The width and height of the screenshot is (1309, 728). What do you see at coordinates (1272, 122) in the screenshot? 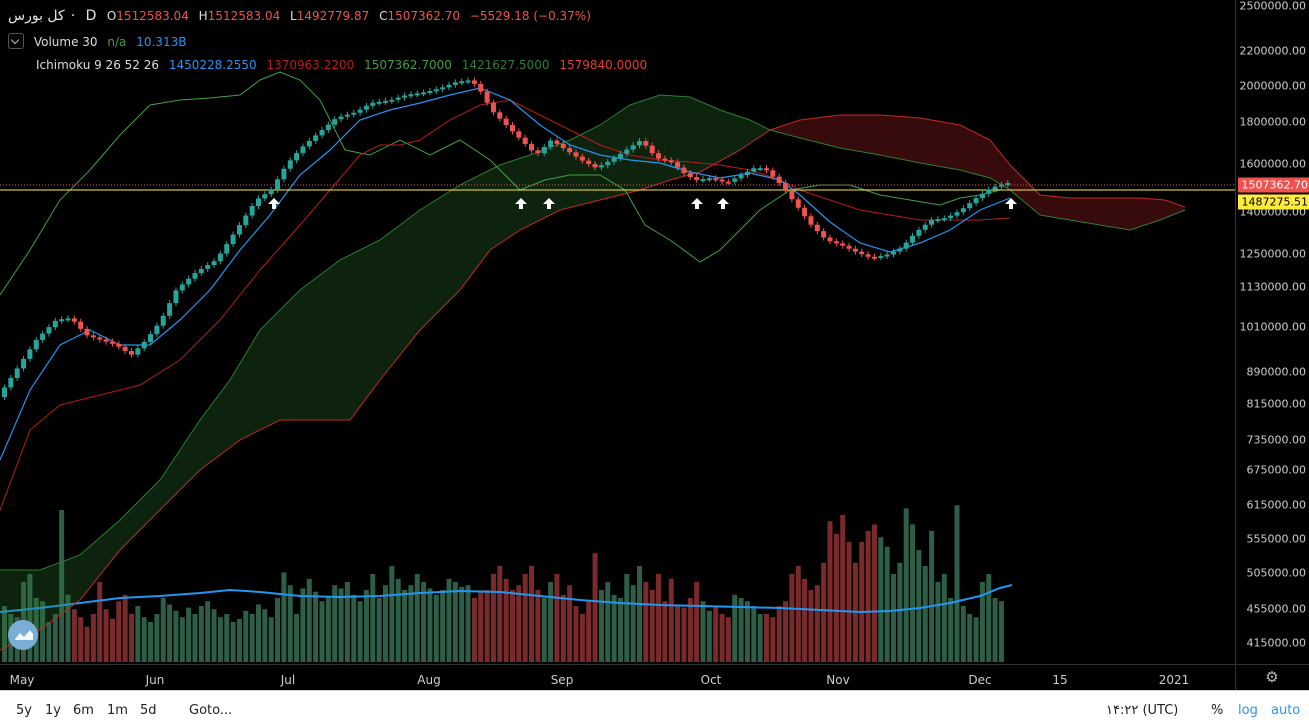
I see `price-tick-label: 1800000.00` at bounding box center [1272, 122].